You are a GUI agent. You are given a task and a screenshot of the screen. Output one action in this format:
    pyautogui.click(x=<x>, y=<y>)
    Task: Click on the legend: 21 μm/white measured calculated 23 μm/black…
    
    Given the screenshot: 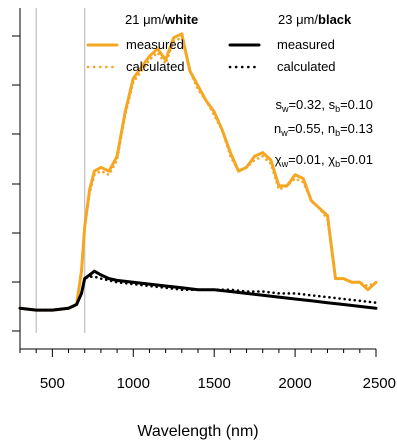 What is the action you would take?
    pyautogui.click(x=219, y=43)
    